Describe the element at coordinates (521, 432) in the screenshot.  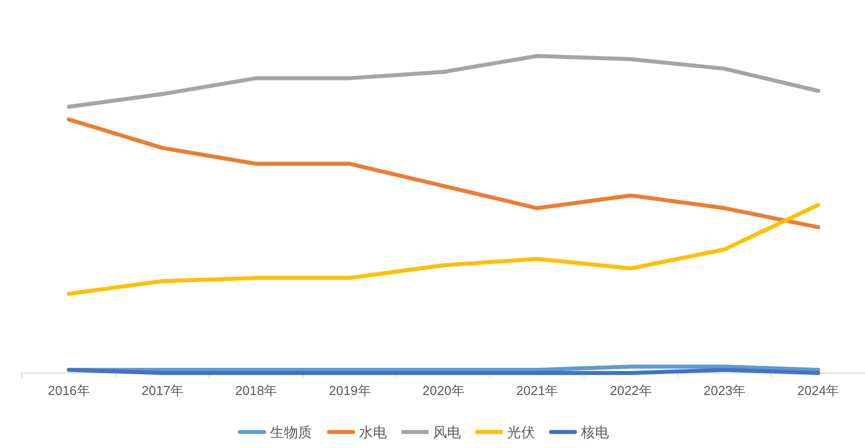
I see `legend-label: 光伏` at that location.